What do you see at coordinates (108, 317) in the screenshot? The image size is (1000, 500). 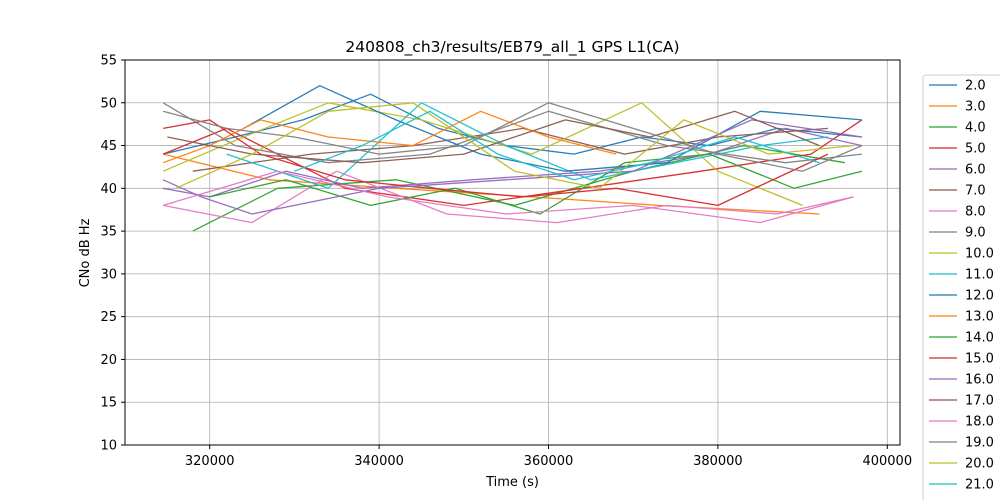 I see `y-tick-label: 25` at bounding box center [108, 317].